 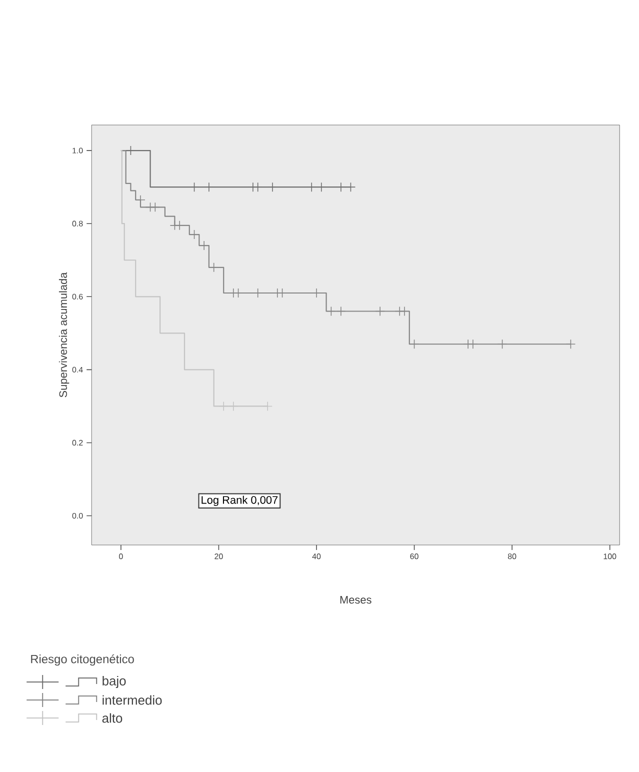 What do you see at coordinates (240, 501) in the screenshot?
I see `annotation: Log Rank 0,007` at bounding box center [240, 501].